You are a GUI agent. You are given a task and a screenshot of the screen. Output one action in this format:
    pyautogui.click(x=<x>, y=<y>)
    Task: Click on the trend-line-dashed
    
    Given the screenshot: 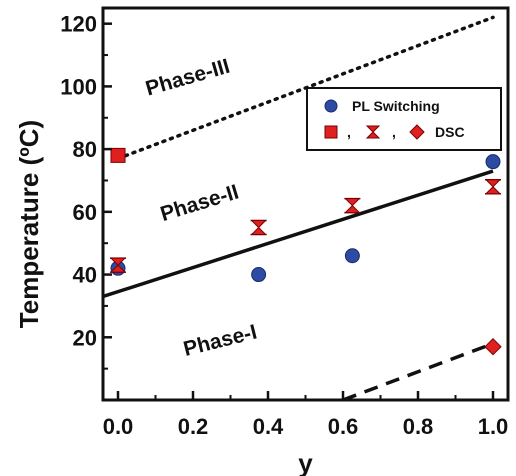 What is the action you would take?
    pyautogui.click(x=418, y=370)
    